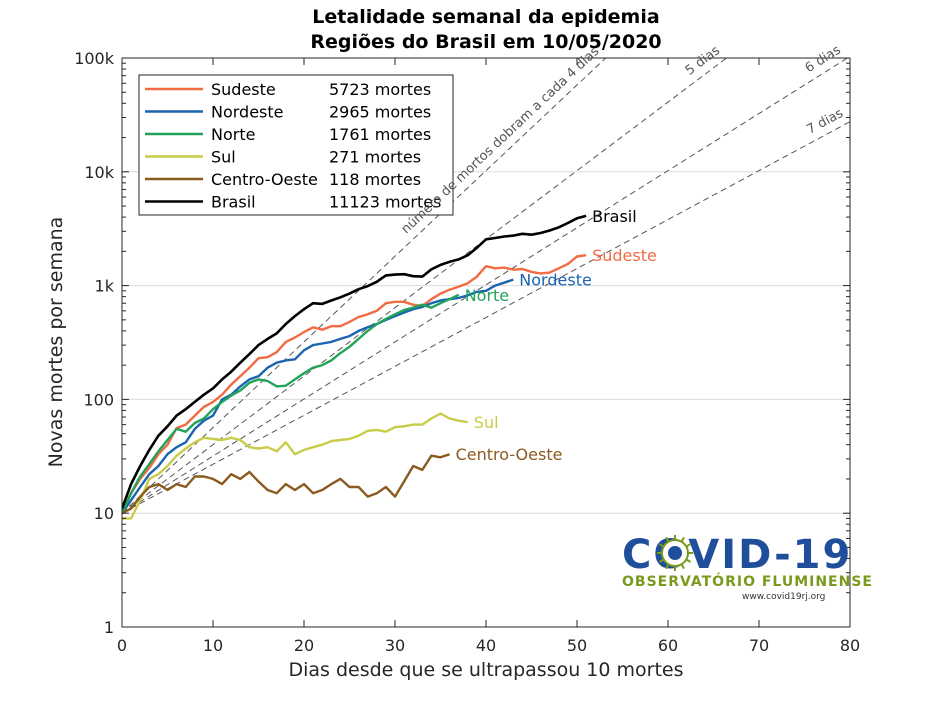 Image resolution: width=938 pixels, height=707 pixels. What do you see at coordinates (223, 157) in the screenshot?
I see `legend-entry-name: Sul` at bounding box center [223, 157].